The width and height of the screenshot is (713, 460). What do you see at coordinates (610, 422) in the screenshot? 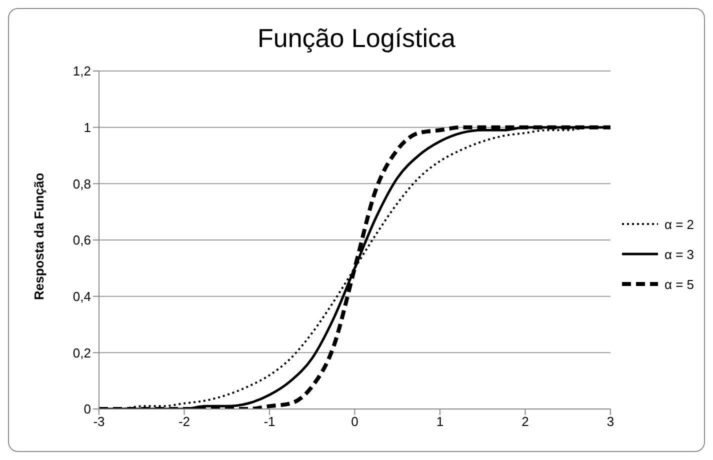
I see `x-tick-label: 3` at bounding box center [610, 422].